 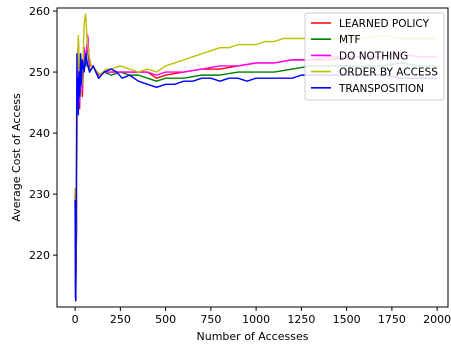 I want to click on legend-label: MTF, so click(x=350, y=40).